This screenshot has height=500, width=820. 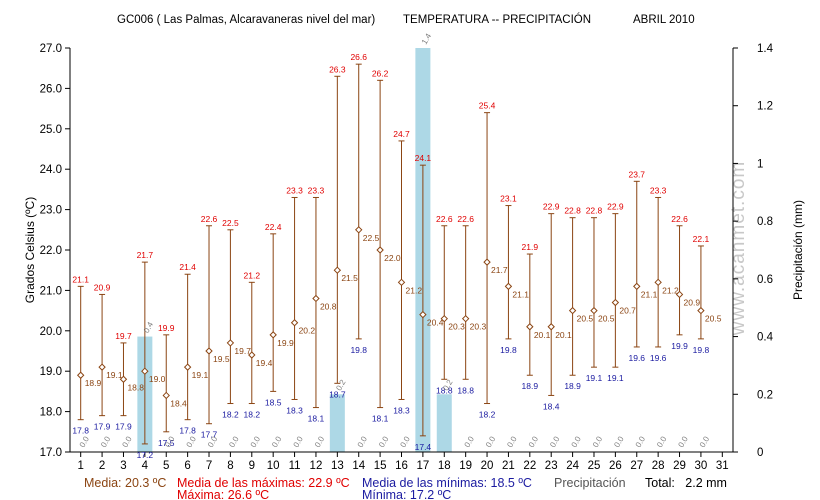 What do you see at coordinates (615, 378) in the screenshot?
I see `min-label: 19.1` at bounding box center [615, 378].